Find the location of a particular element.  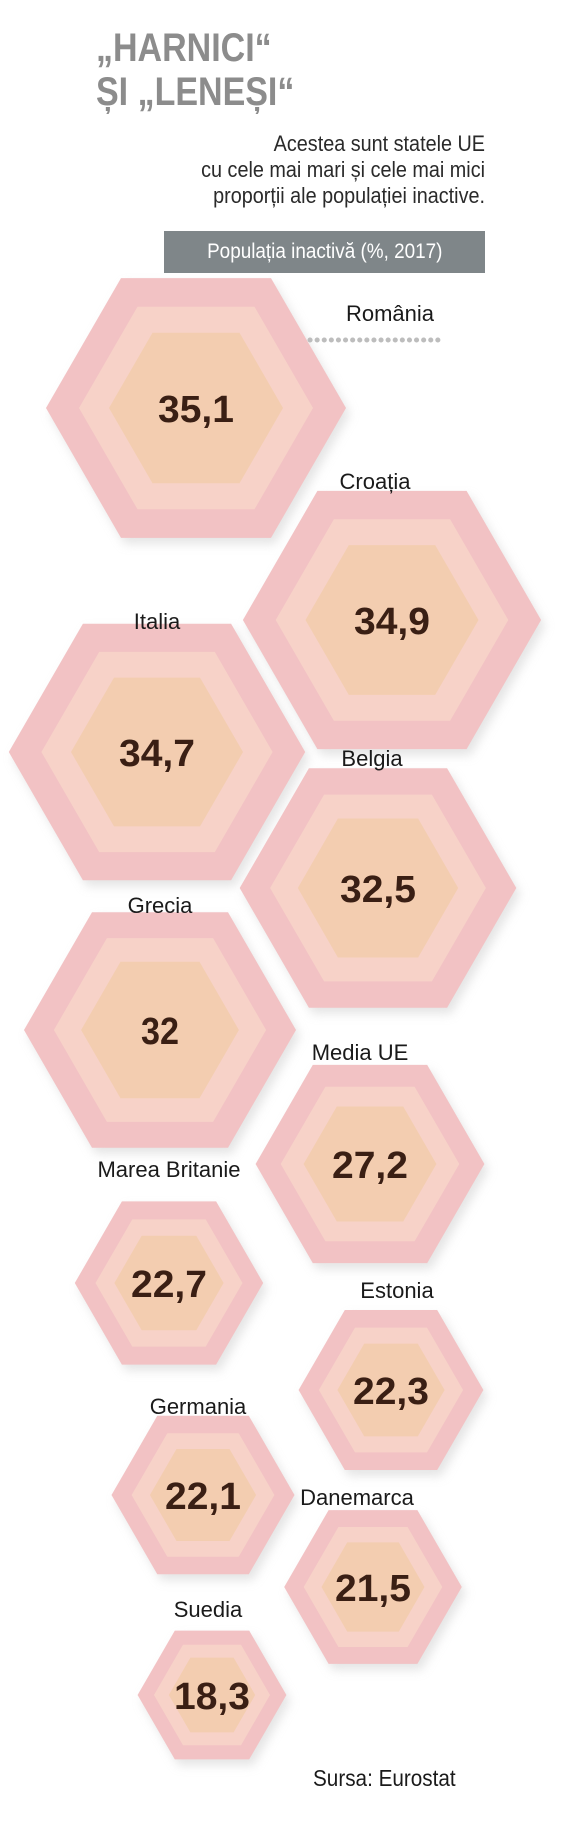

hexagon-mark-romania: 35,1 România is located at coordinates (246, 411).